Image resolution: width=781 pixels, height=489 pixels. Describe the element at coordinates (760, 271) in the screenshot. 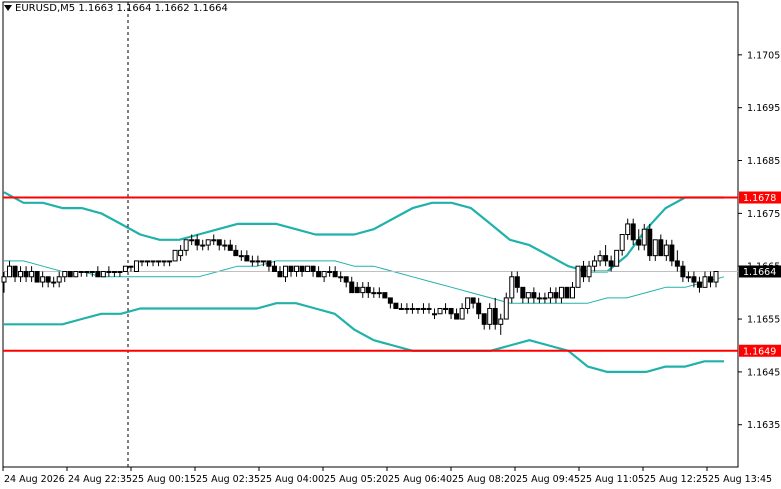

I see `current-price-box` at that location.